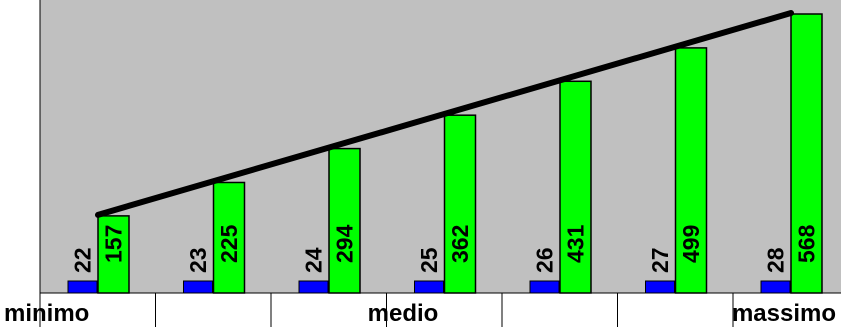 The width and height of the screenshot is (841, 327). What do you see at coordinates (429, 260) in the screenshot?
I see `value-label-series-a-3: 25` at bounding box center [429, 260].